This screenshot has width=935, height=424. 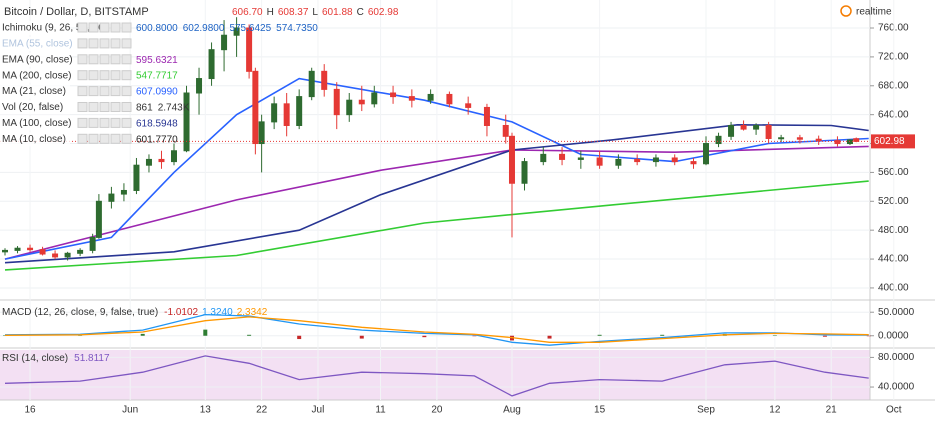 What do you see at coordinates (80, 312) in the screenshot?
I see `pane-name: MACD (12, 26, close, 9, false, true)` at bounding box center [80, 312].